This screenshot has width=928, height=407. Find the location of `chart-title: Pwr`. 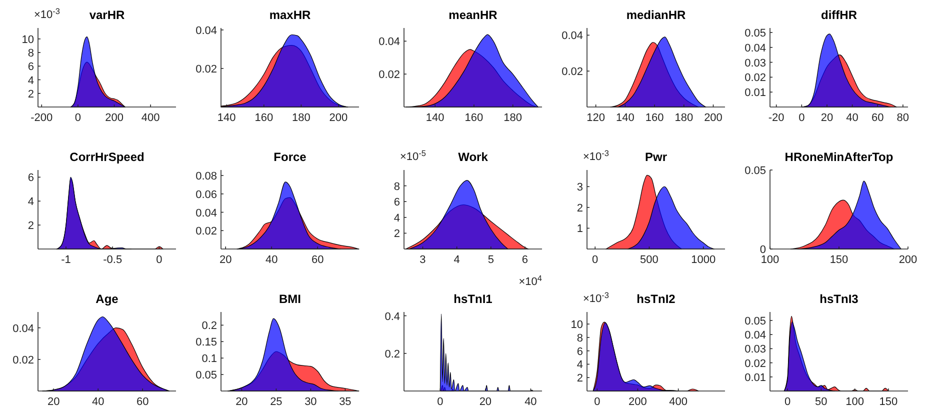

chart-title: Pwr is located at coordinates (656, 157).